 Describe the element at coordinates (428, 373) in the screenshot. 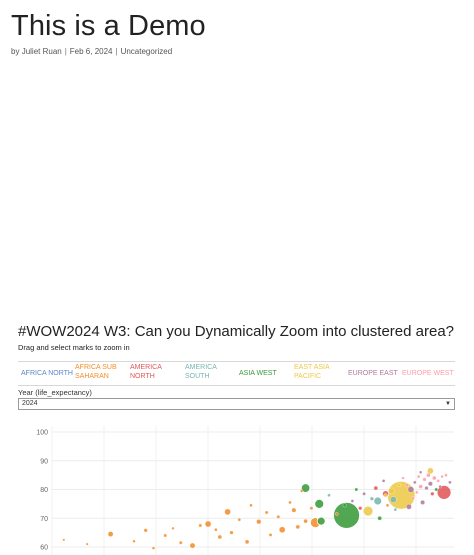

I see `legend-item-europe-west: EUROPE WEST` at that location.